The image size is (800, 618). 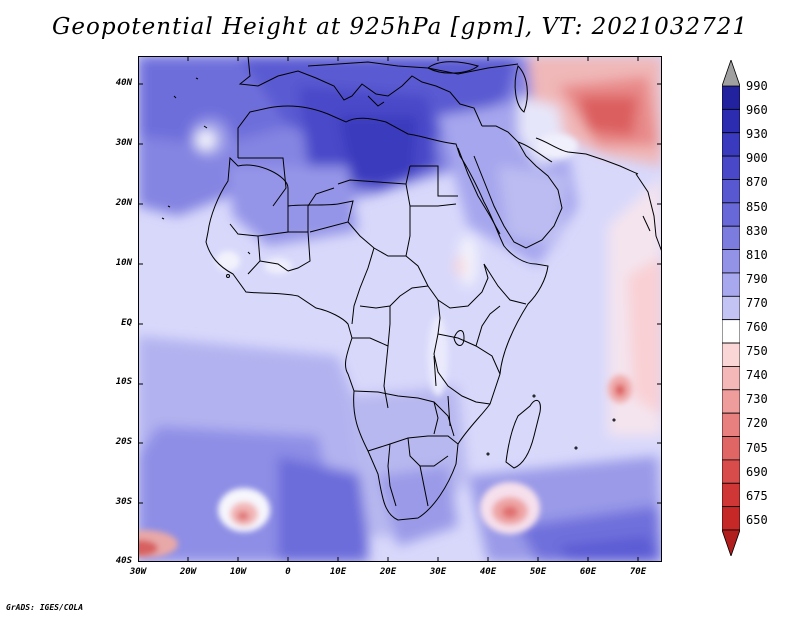 I want to click on lat-label: 20S, so click(x=123, y=442).